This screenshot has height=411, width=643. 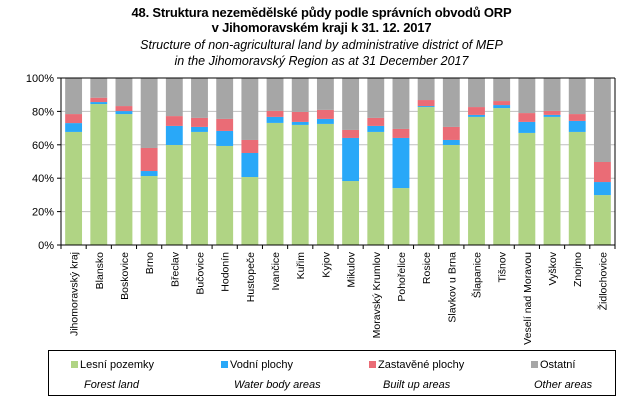 What do you see at coordinates (421, 365) in the screenshot?
I see `legend-label-built: Zastavěné plochy` at bounding box center [421, 365].